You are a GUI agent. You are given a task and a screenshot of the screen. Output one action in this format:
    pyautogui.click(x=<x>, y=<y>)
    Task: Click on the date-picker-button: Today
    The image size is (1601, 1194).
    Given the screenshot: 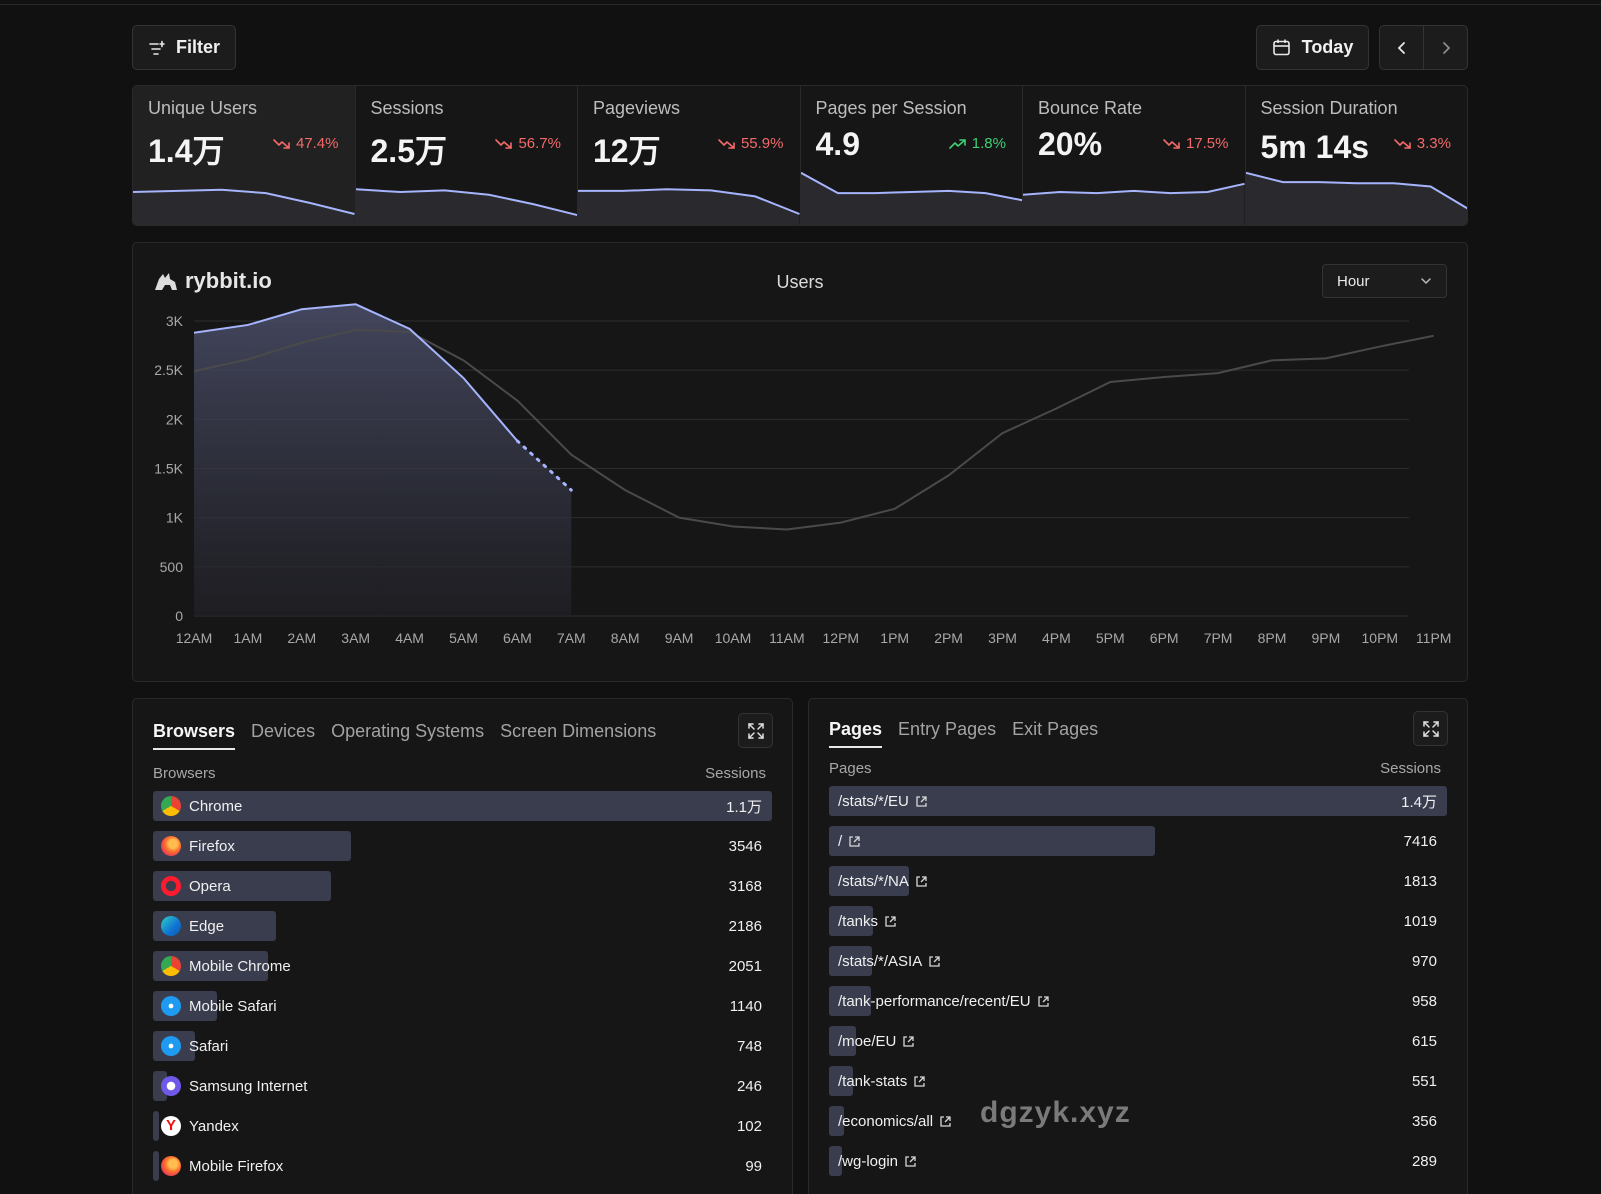 What is the action you would take?
    pyautogui.click(x=1312, y=47)
    